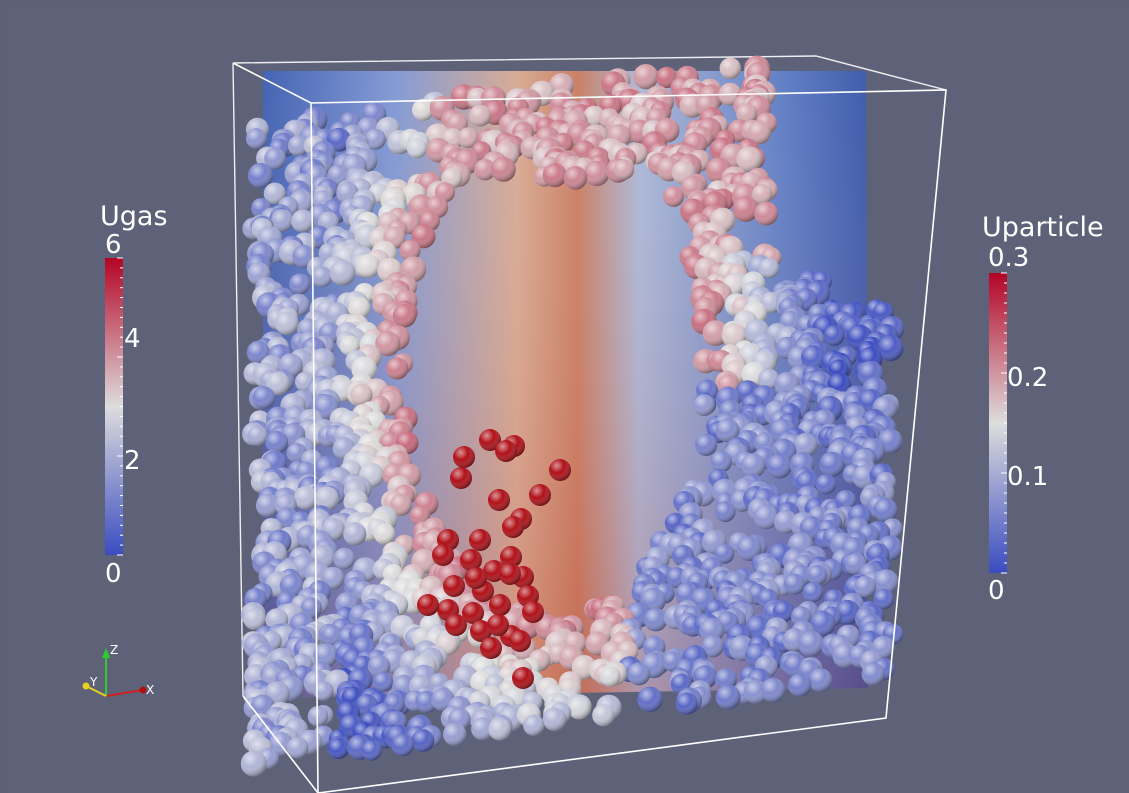 Image resolution: width=1129 pixels, height=793 pixels. Describe the element at coordinates (132, 339) in the screenshot. I see `ugas-tick-4: 4` at that location.